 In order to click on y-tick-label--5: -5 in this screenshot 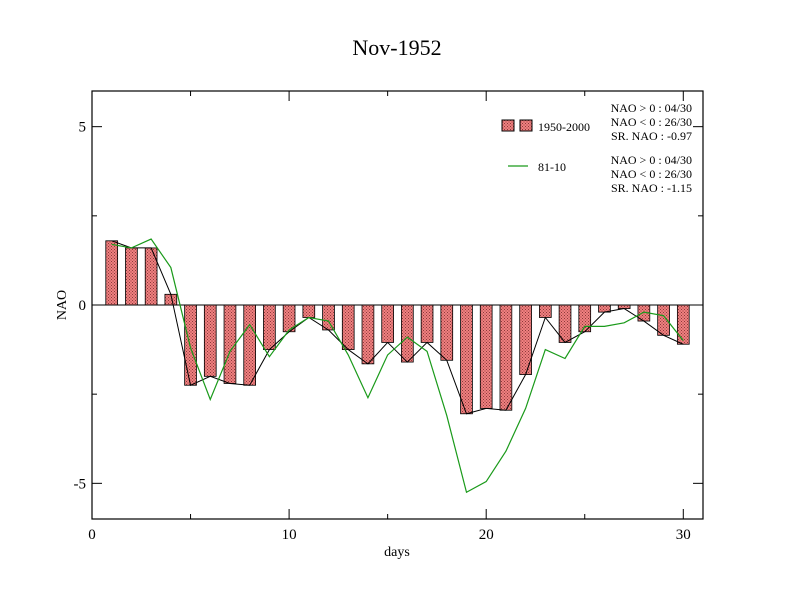, I will do `click(80, 484)`.